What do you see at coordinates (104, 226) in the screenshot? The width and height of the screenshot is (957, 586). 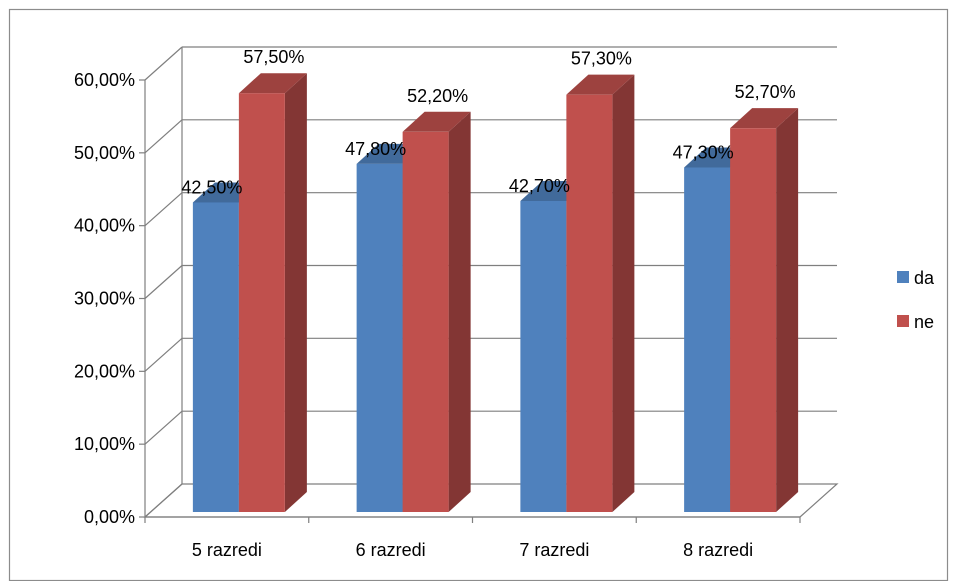 I see `y-tick-label: 40,00%` at bounding box center [104, 226].